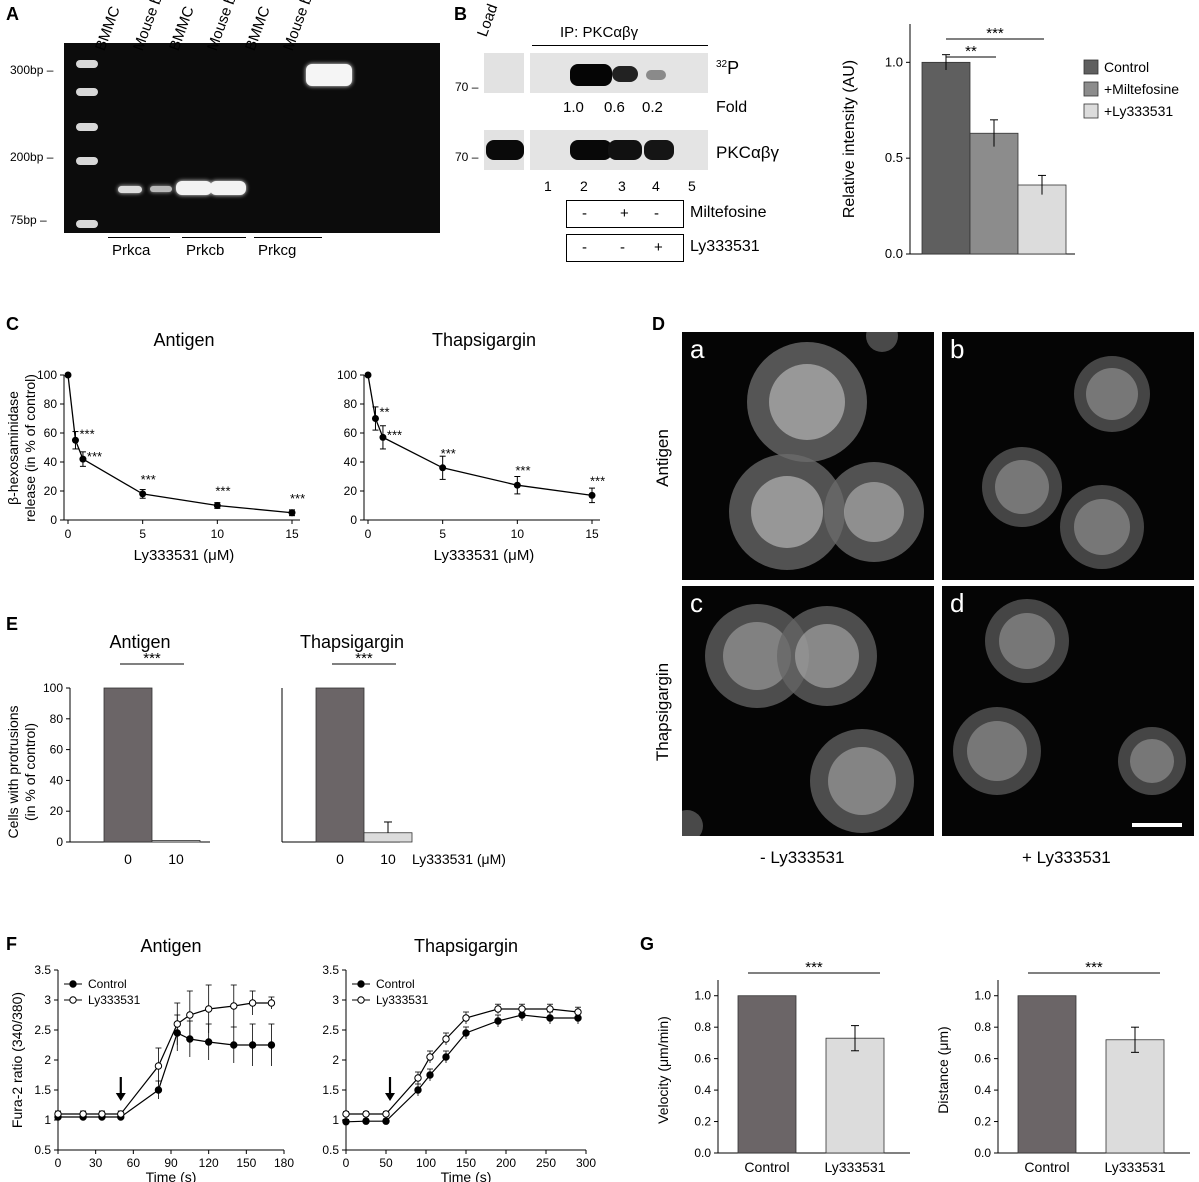  What do you see at coordinates (662, 458) in the screenshot?
I see `row-label-antigen: Antigen` at bounding box center [662, 458].